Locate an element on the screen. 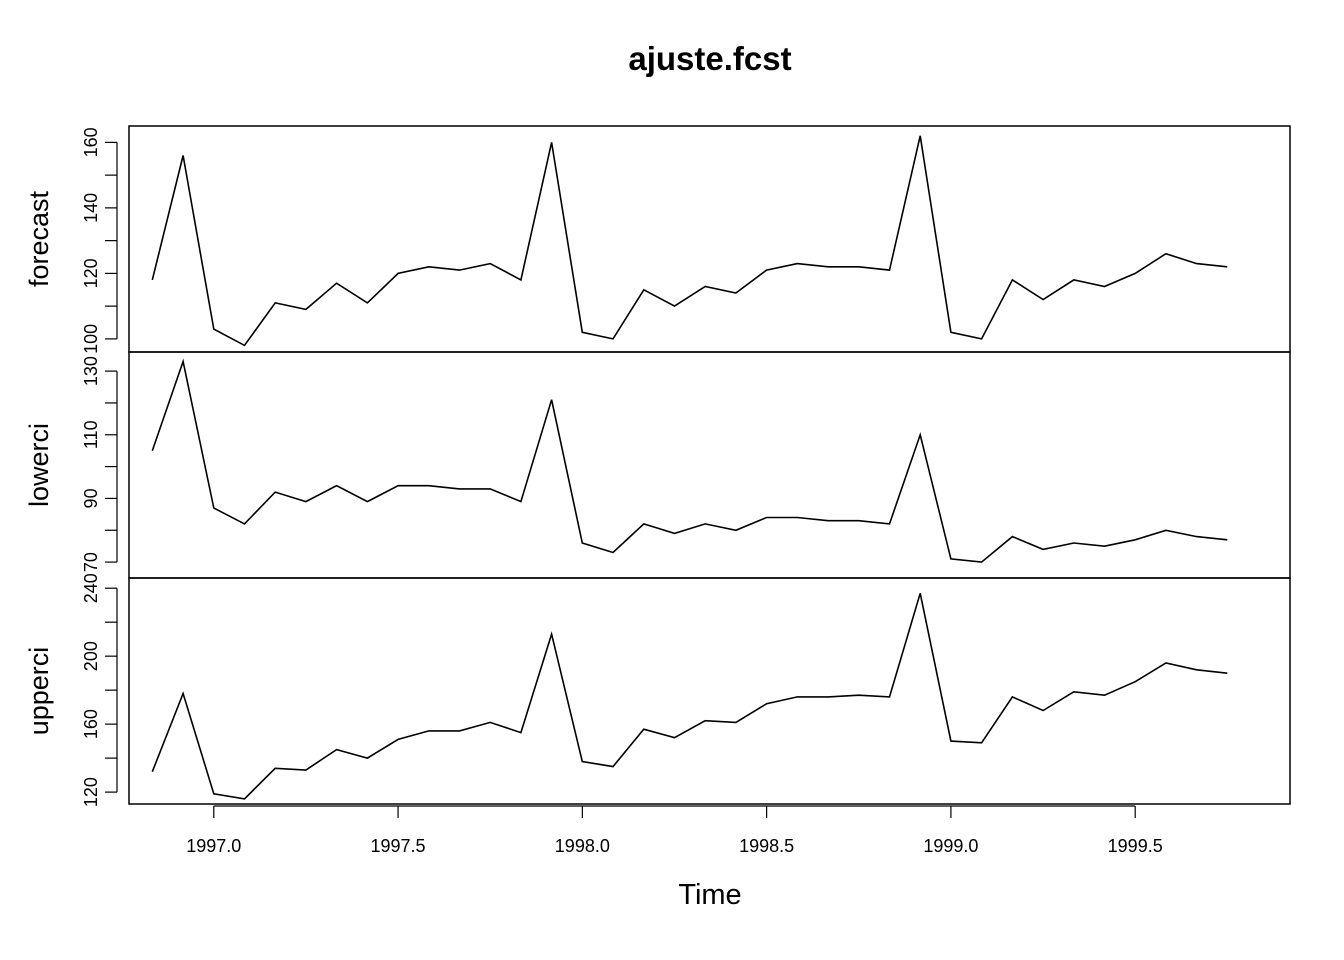  x-tick-label: 1998.0 is located at coordinates (582, 846).